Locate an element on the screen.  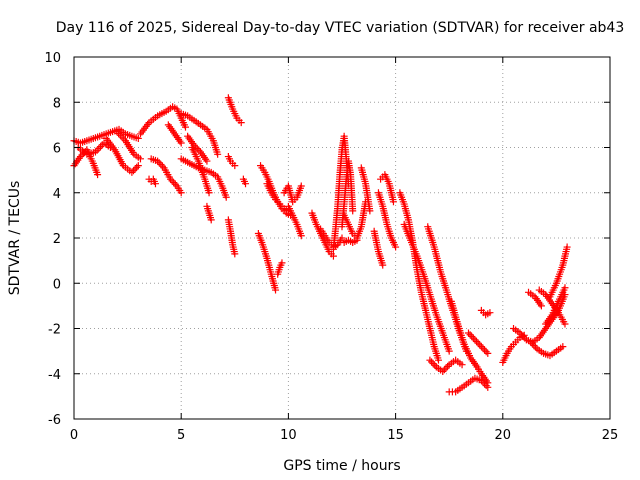
y-tick-label: 6 is located at coordinates (57, 149).